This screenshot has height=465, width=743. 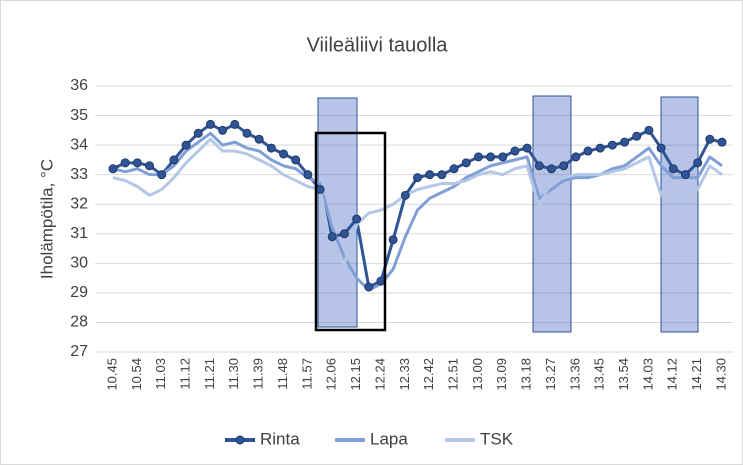 What do you see at coordinates (452, 374) in the screenshot?
I see `x-tick-label: 12.51` at bounding box center [452, 374].